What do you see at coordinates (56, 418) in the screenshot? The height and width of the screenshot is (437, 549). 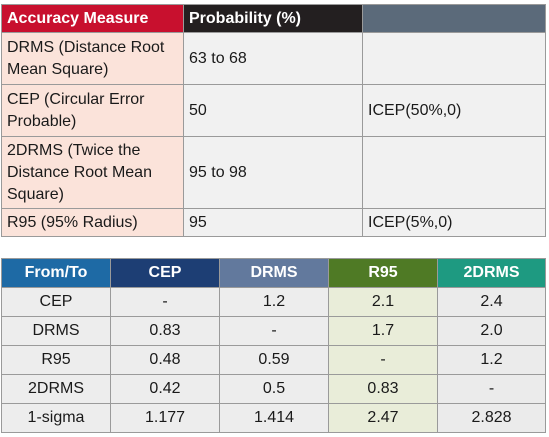 I see `row-label: 1-sigma` at bounding box center [56, 418].